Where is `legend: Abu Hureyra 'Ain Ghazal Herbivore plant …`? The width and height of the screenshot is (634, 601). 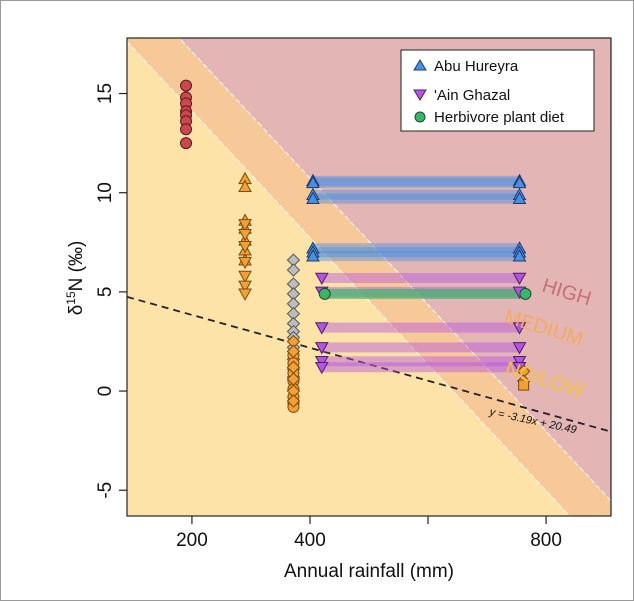 legend: Abu Hureyra 'Ain Ghazal Herbivore plant … is located at coordinates (497, 90).